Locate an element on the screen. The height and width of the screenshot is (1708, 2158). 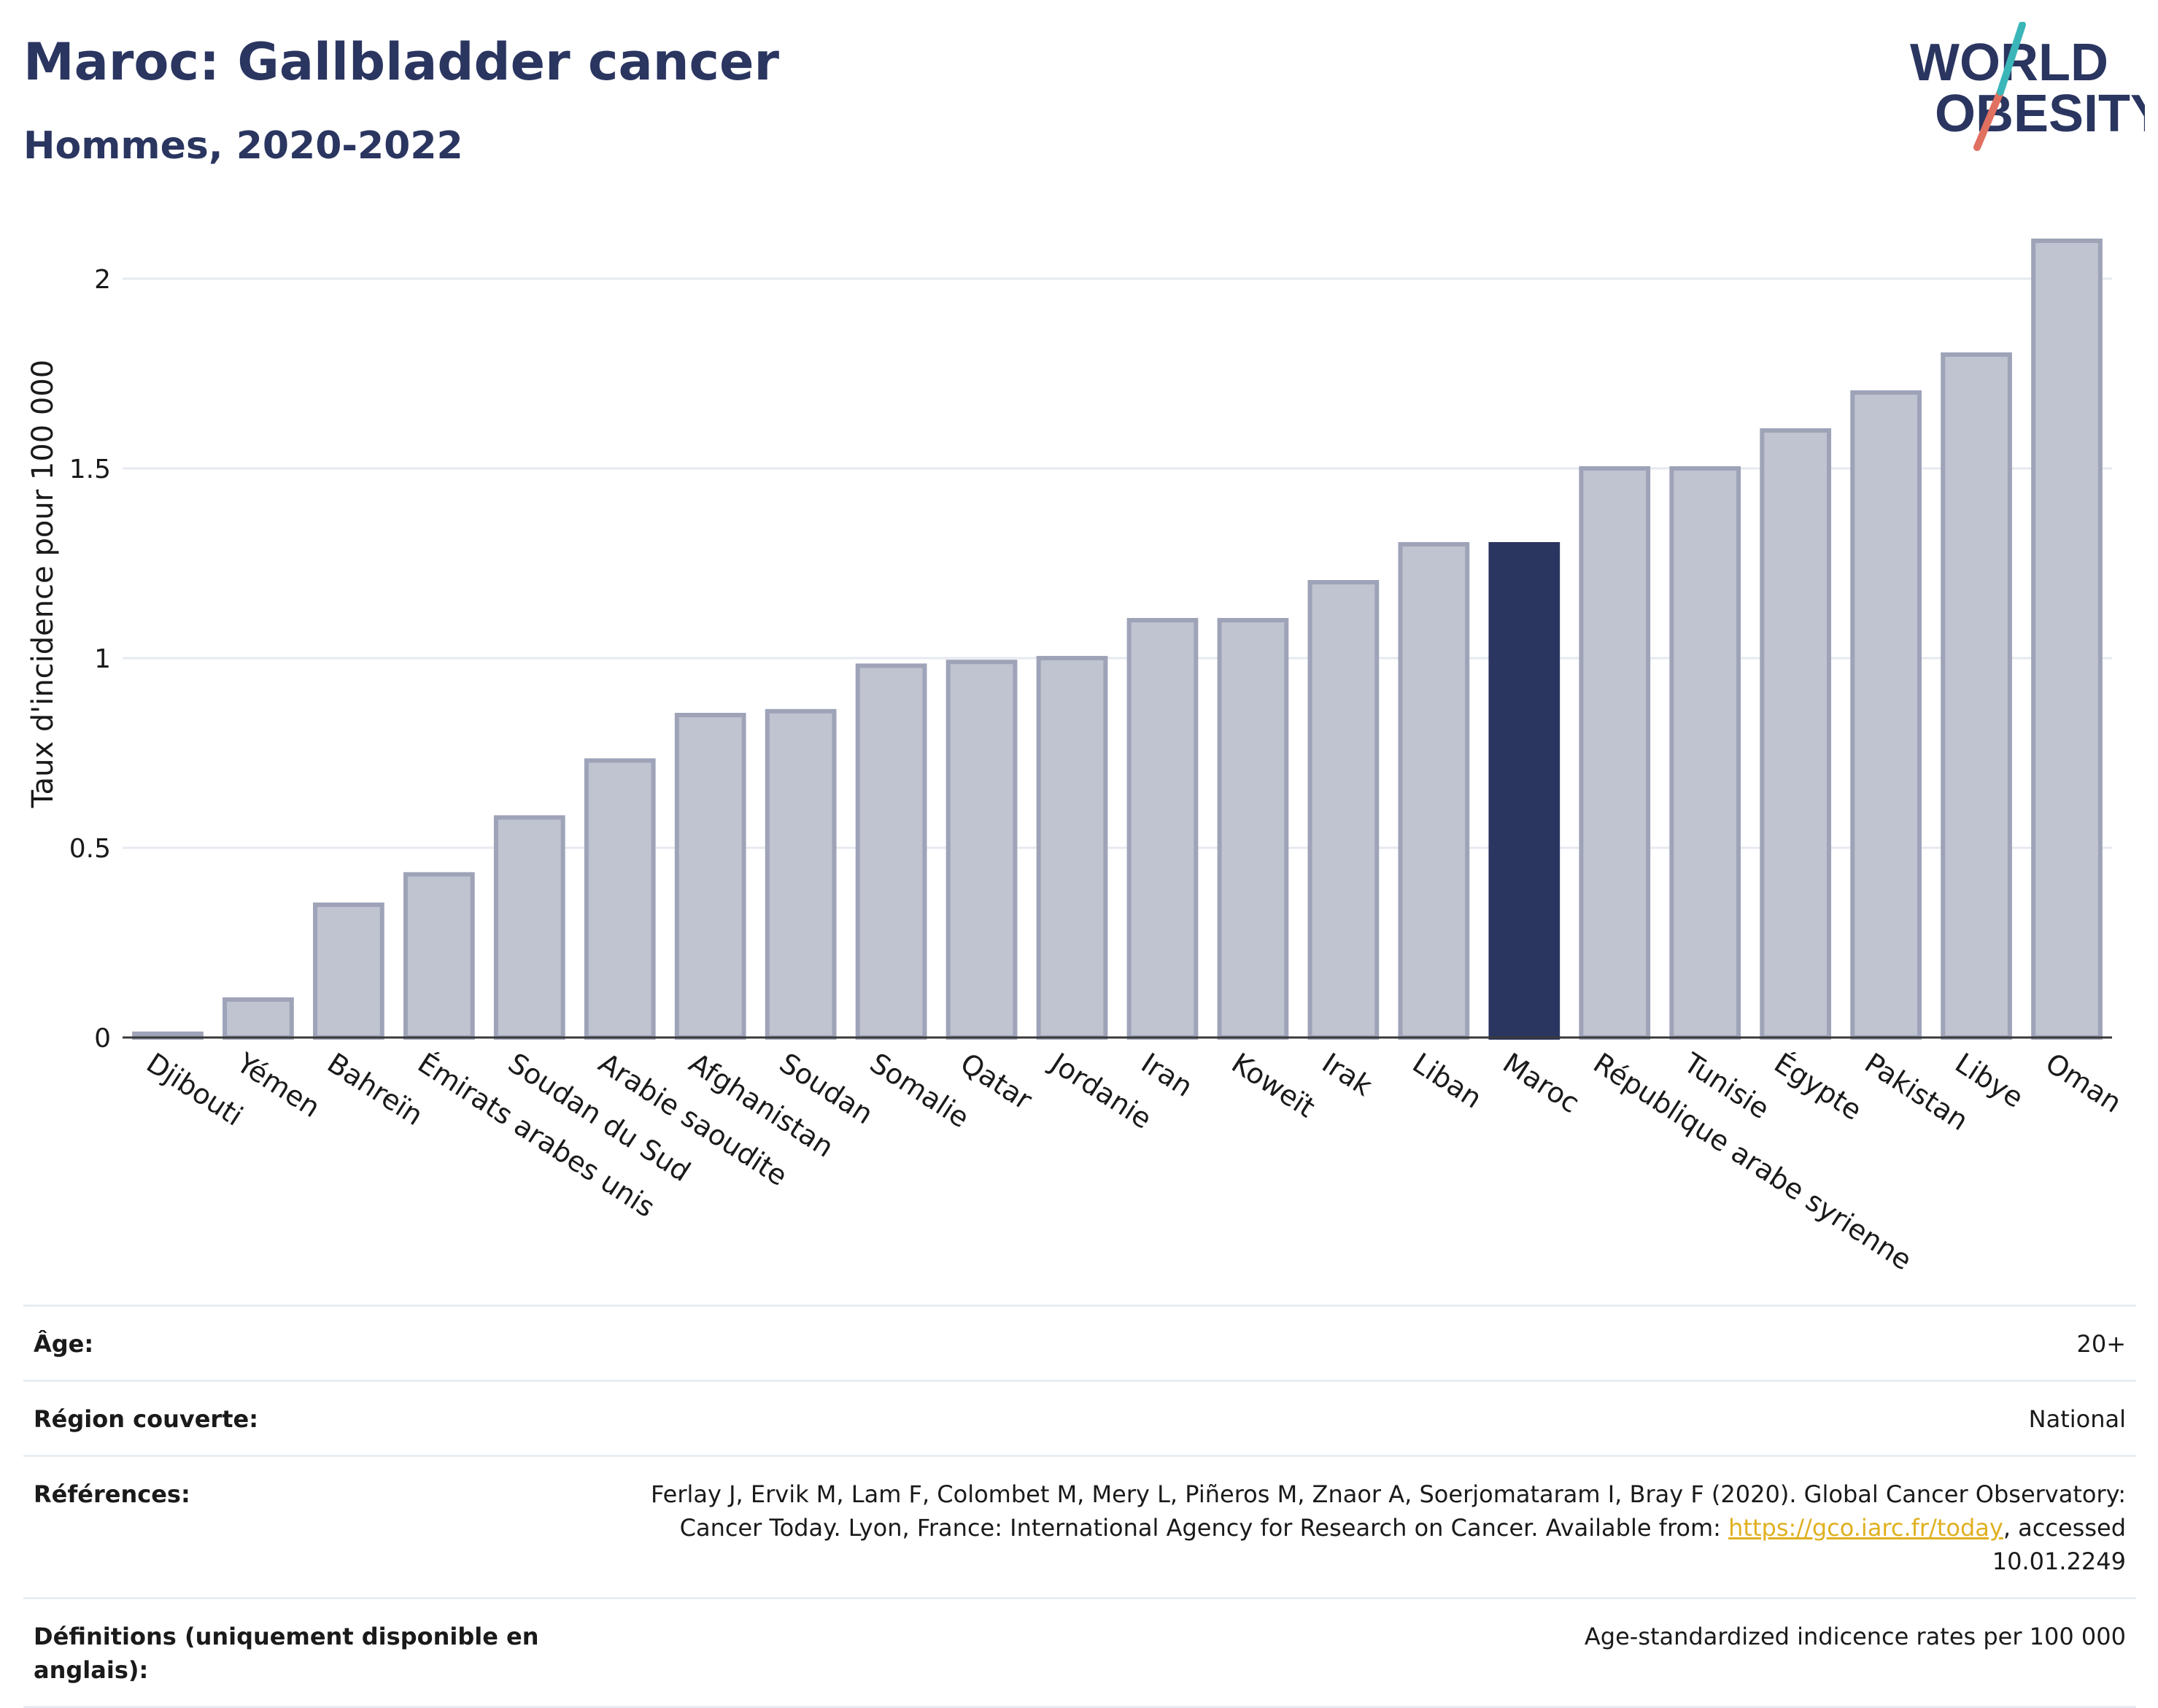
y-tick-labels: 0 0.5 1 1.5 2 is located at coordinates (90, 659).